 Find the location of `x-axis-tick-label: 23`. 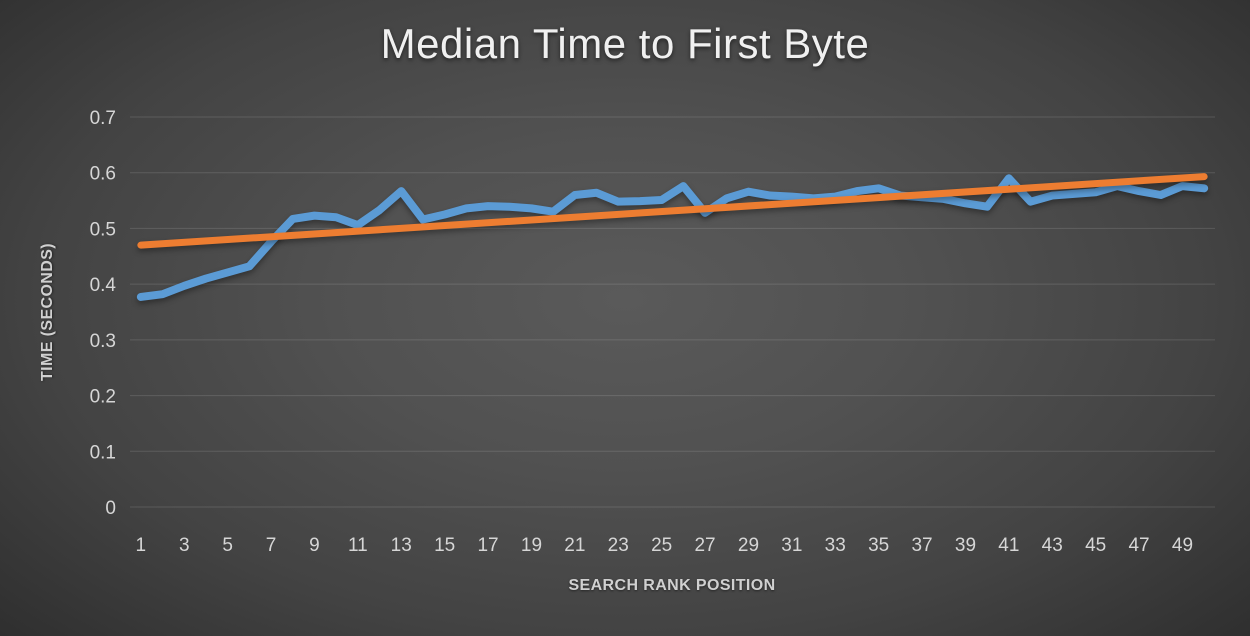

x-axis-tick-label: 23 is located at coordinates (618, 545).